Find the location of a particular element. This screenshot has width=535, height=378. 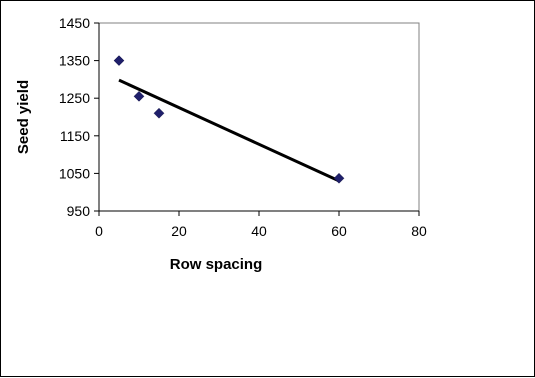

trendline is located at coordinates (229, 130).